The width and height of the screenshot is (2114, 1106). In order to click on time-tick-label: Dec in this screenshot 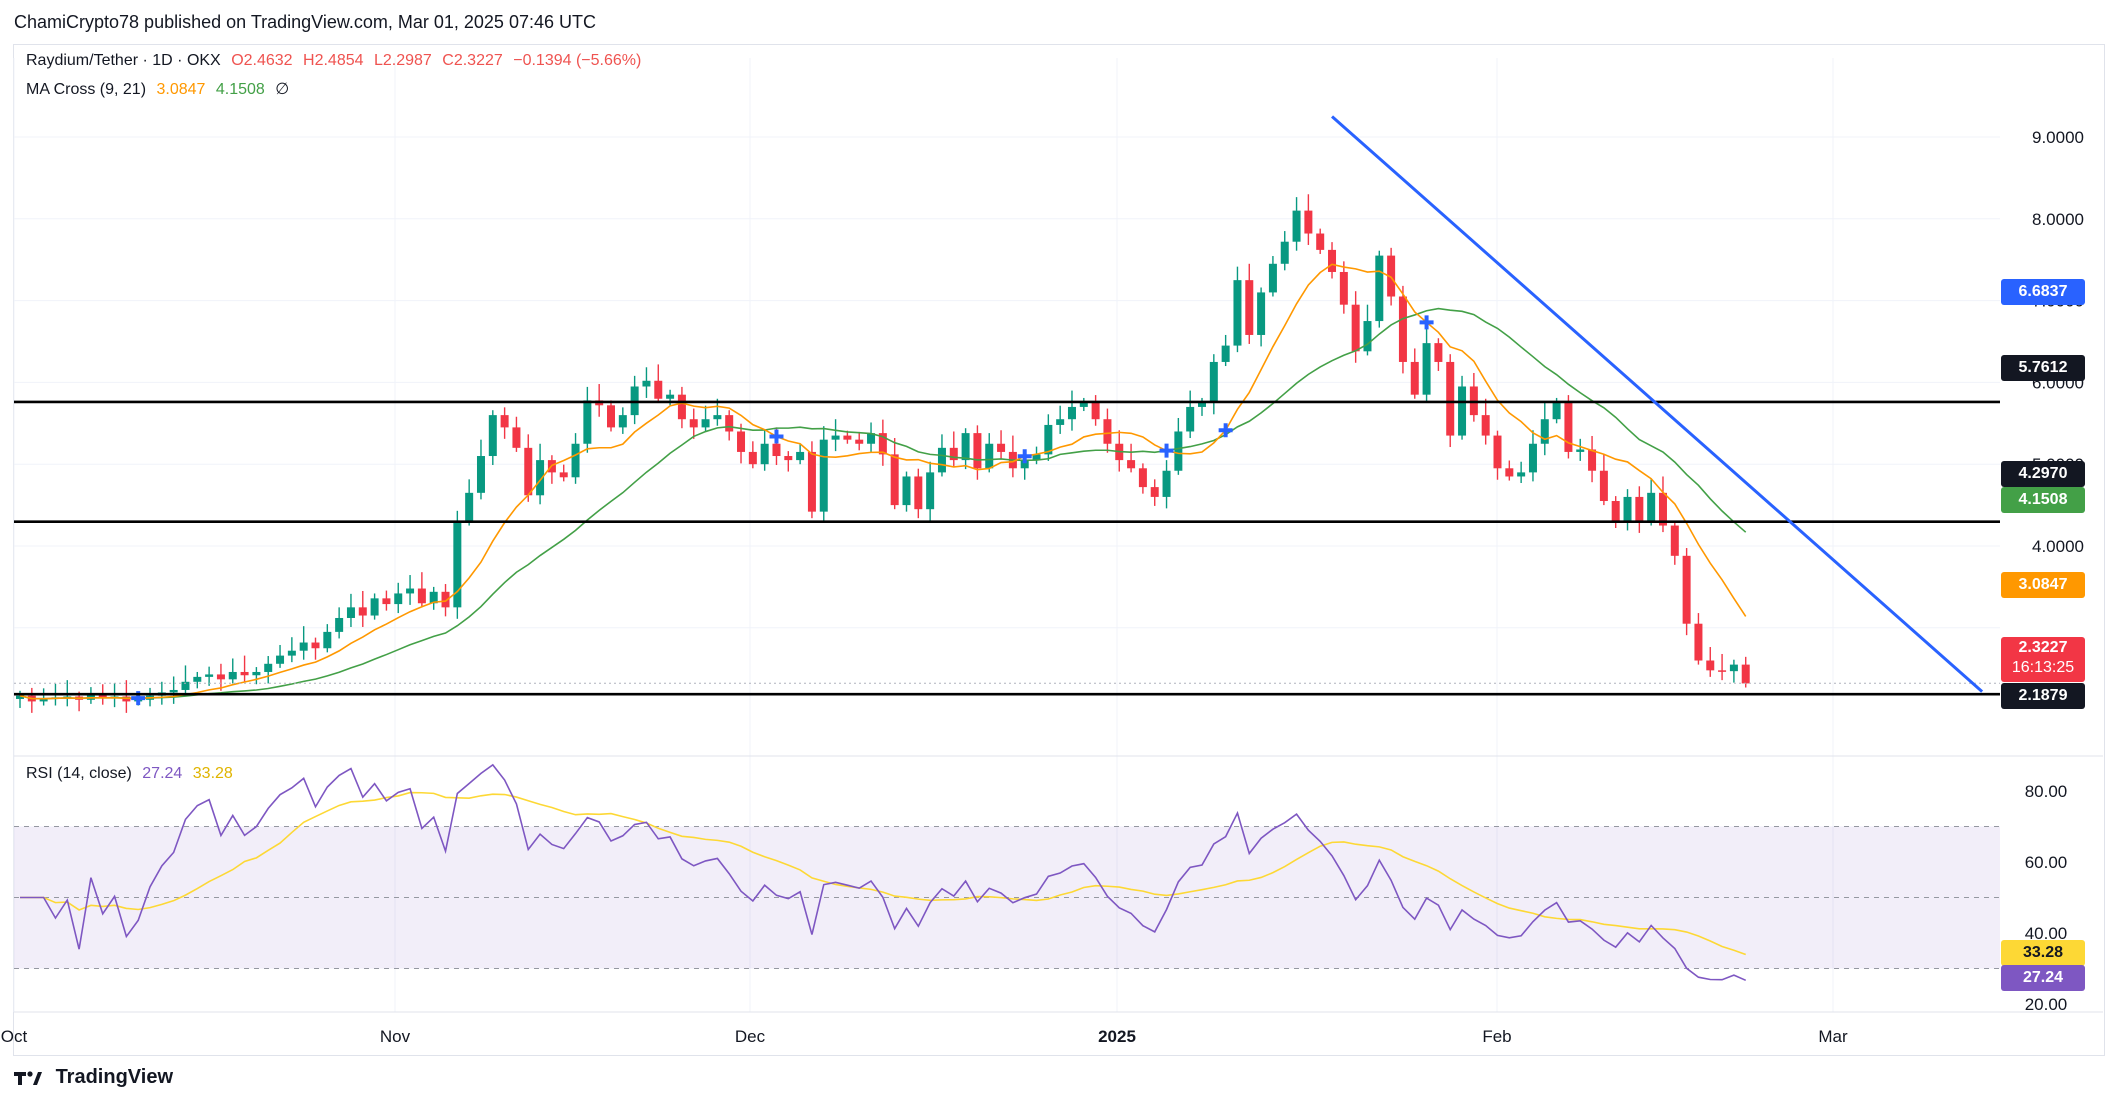, I will do `click(750, 1036)`.